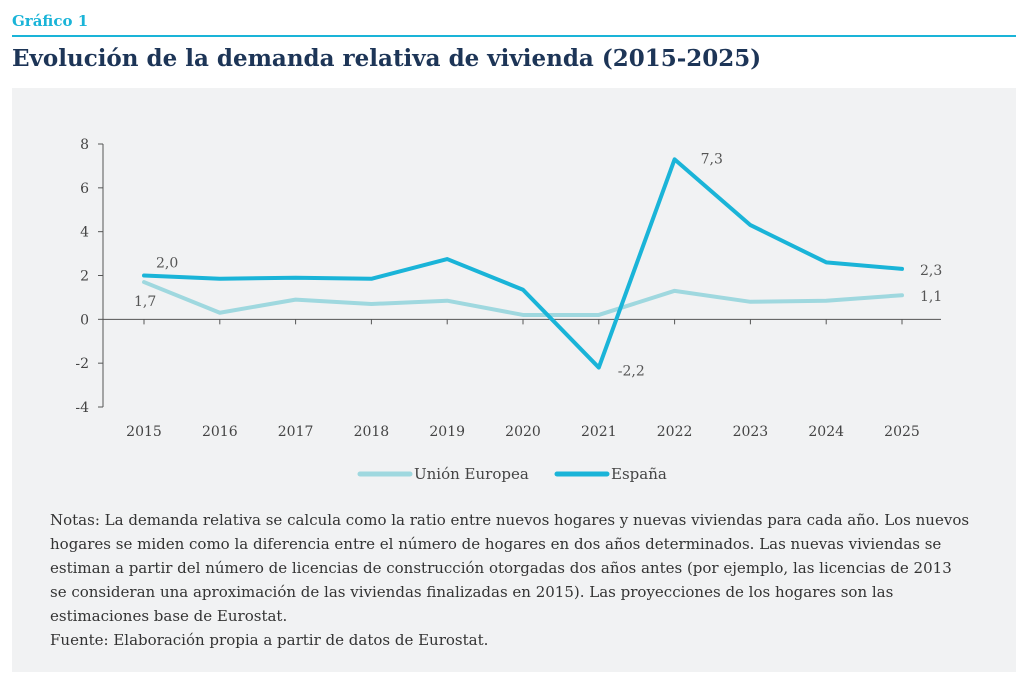 The image size is (1024, 686). What do you see at coordinates (447, 432) in the screenshot?
I see `x-tick-label: 2019` at bounding box center [447, 432].